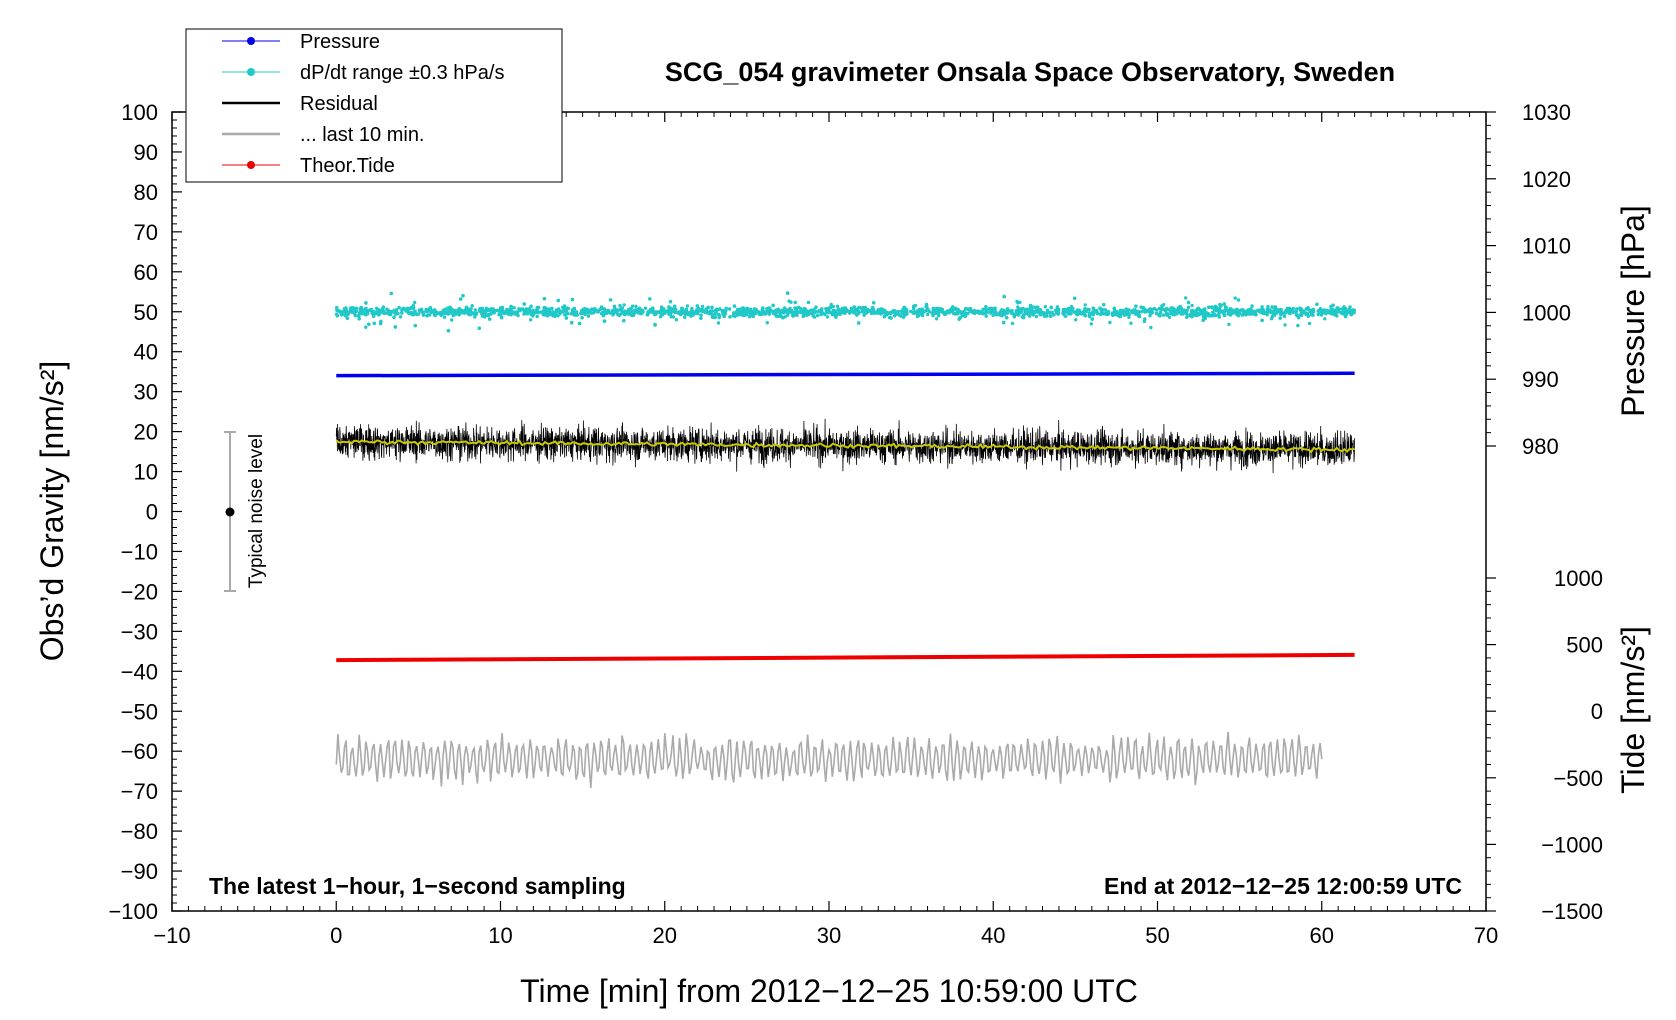  I want to click on tide-tick-label: 1000, so click(1578, 578).